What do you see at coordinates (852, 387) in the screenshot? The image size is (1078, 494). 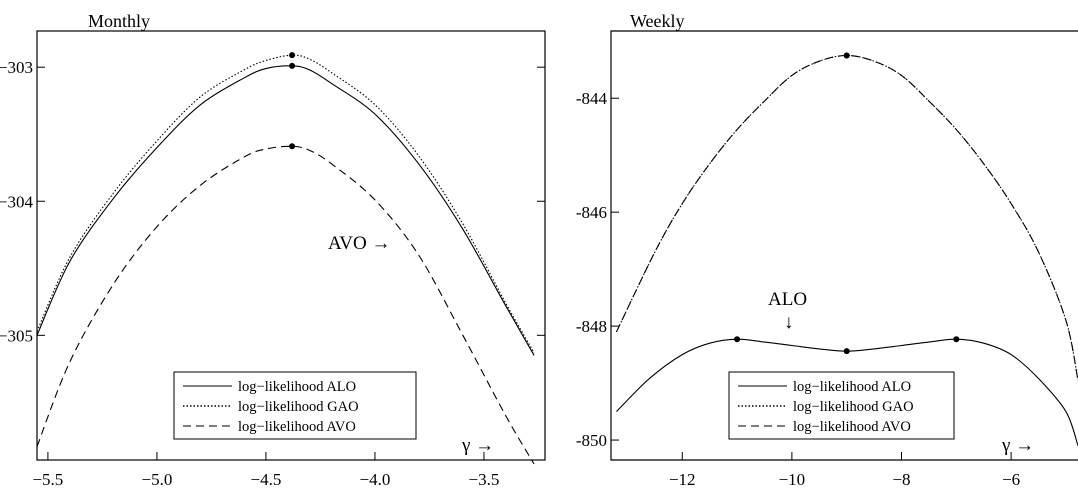 I see `legend-label-alo-weekly: log−likelihood ALO` at bounding box center [852, 387].